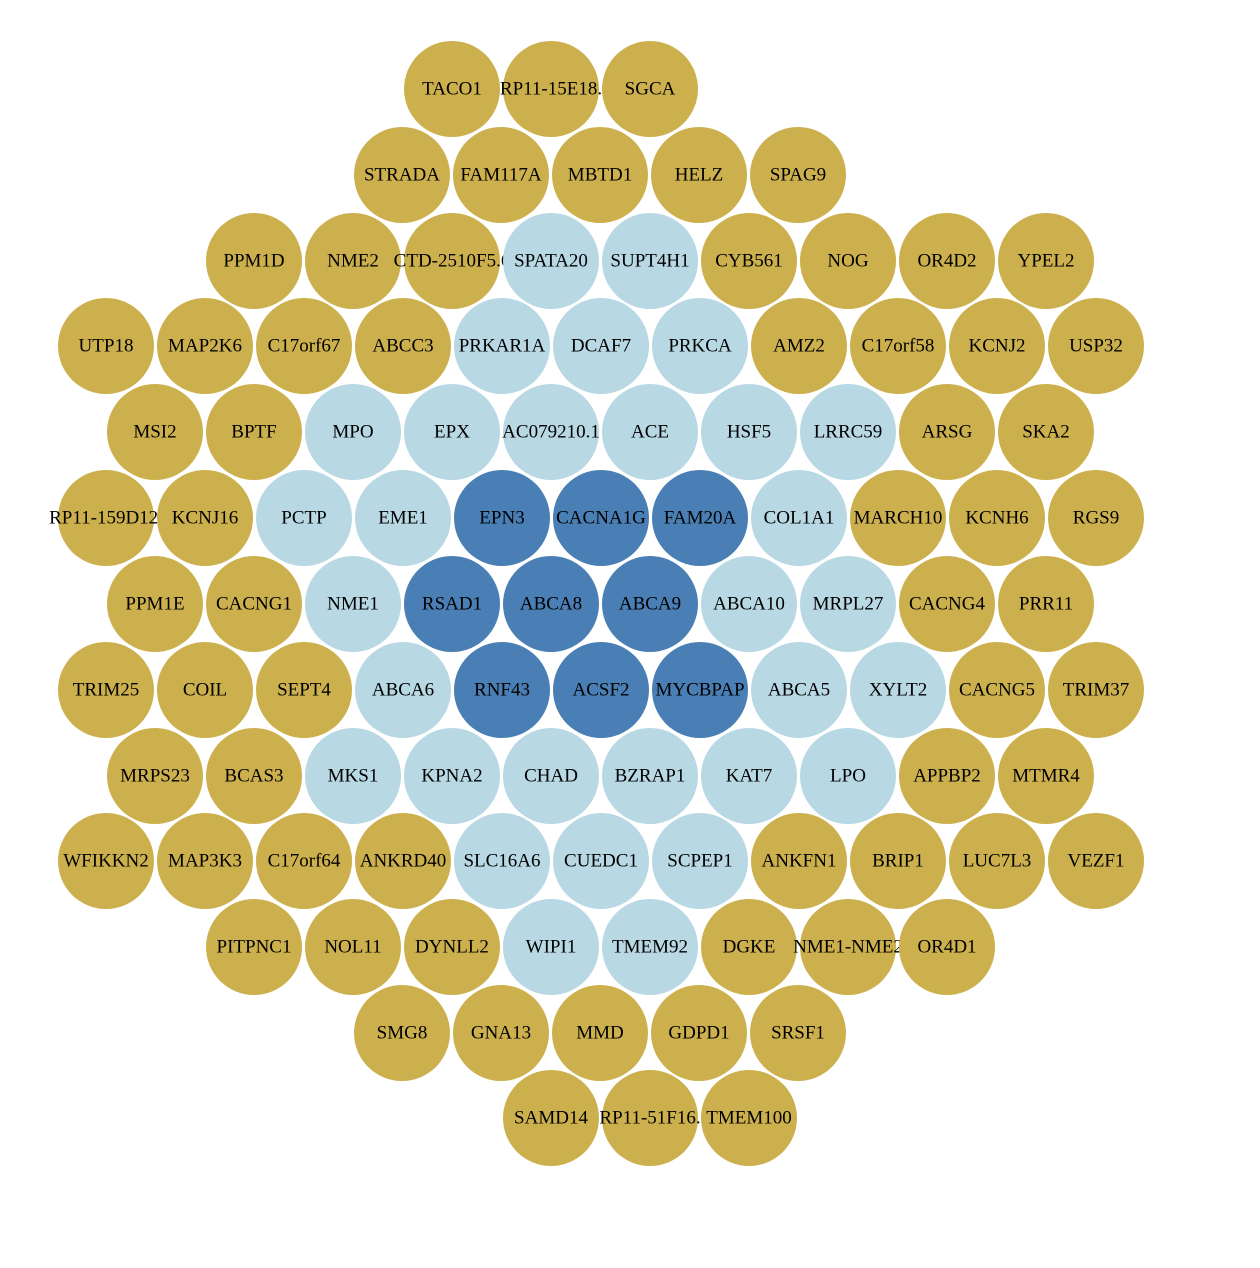 The image size is (1260, 1268). What do you see at coordinates (898, 690) in the screenshot?
I see `gene-node-label: XYLT2` at bounding box center [898, 690].